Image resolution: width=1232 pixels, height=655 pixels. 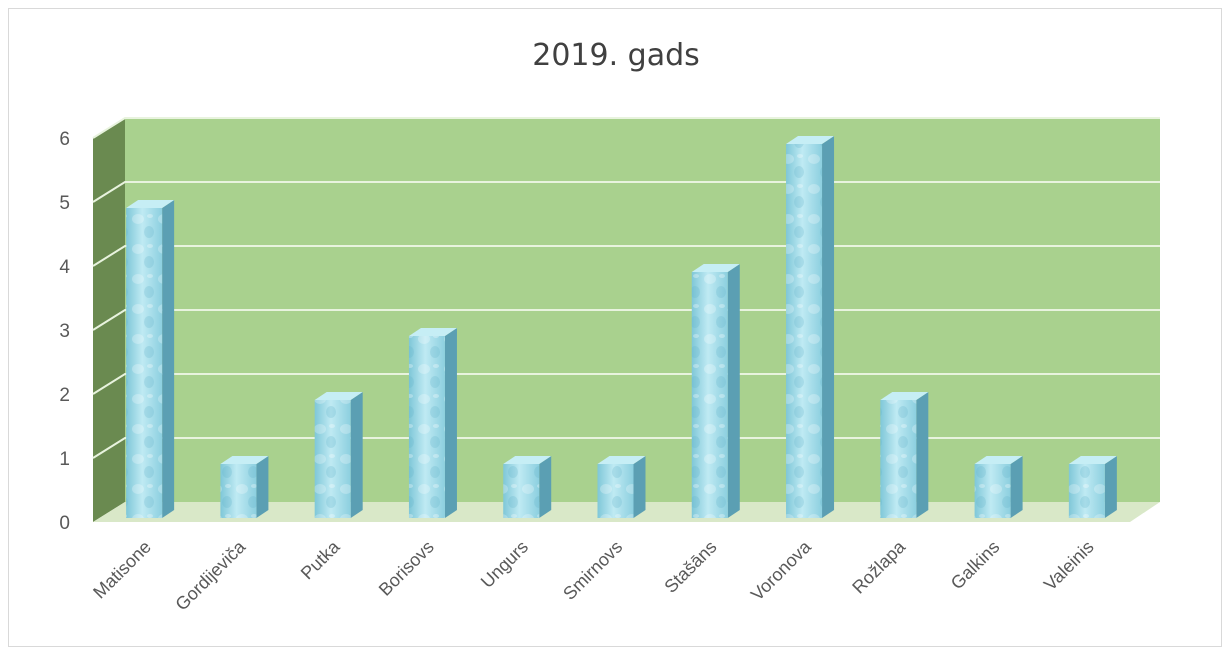 I want to click on x-tick-label: Galkins, so click(x=975, y=565).